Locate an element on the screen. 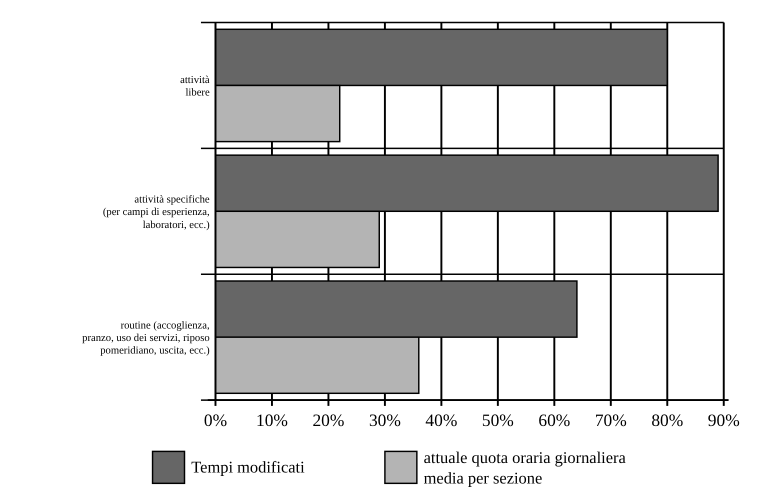  x-tick-label: 20% is located at coordinates (328, 420).